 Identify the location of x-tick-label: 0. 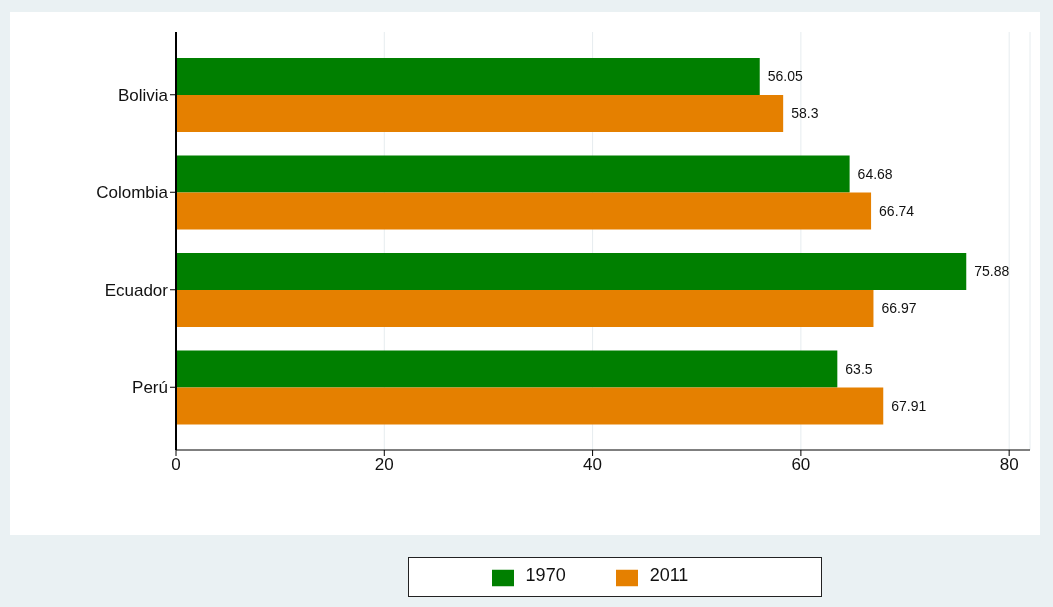
(176, 465).